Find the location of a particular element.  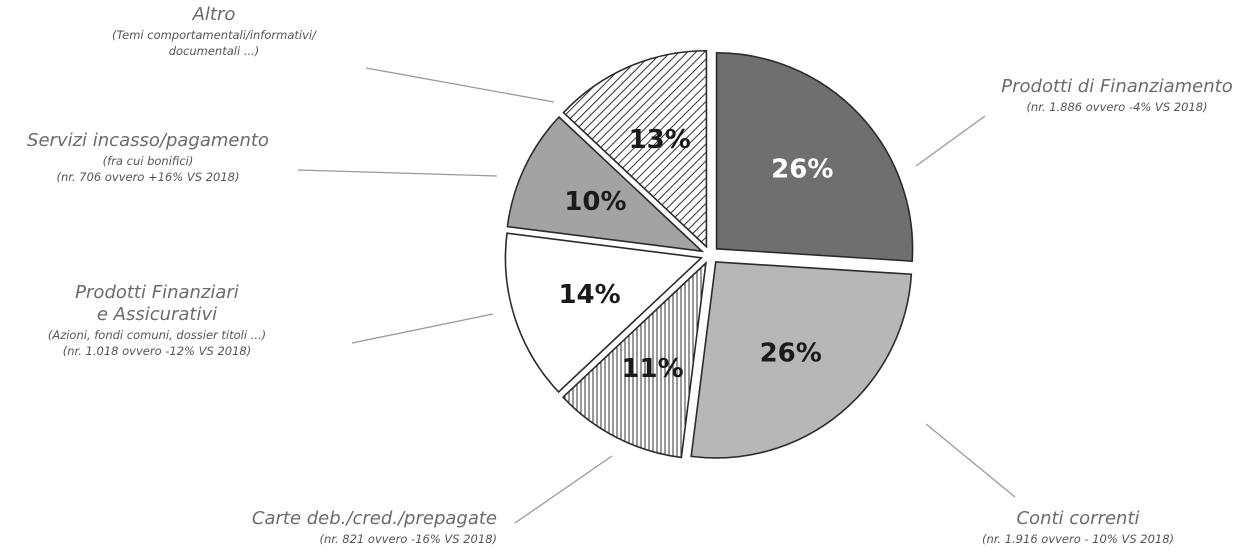

slice-percent-altro: 13% is located at coordinates (660, 140).